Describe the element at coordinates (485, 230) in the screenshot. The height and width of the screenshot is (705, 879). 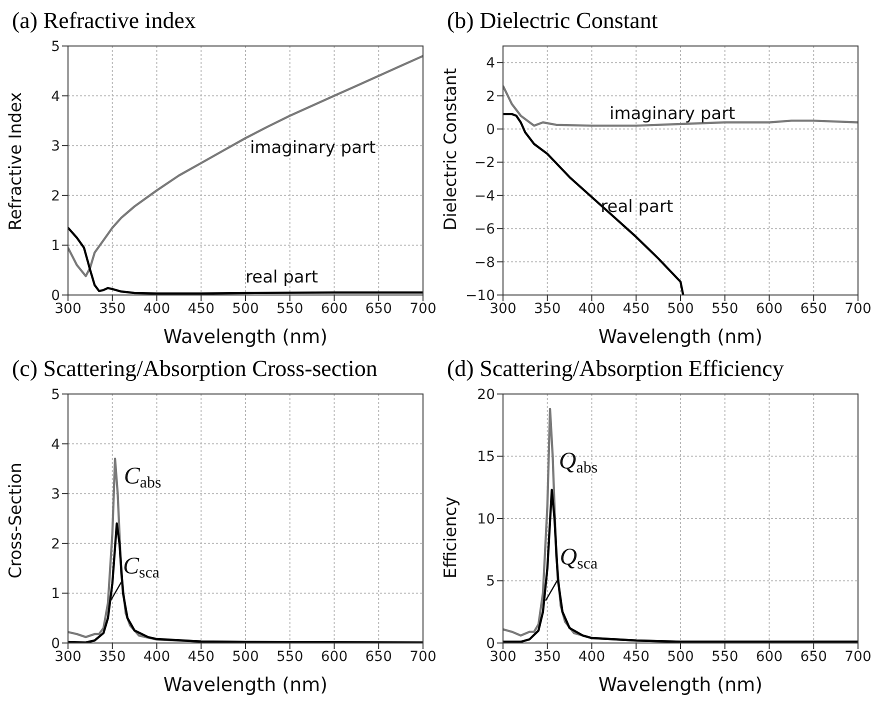
I see `y-tick-label: −6` at that location.